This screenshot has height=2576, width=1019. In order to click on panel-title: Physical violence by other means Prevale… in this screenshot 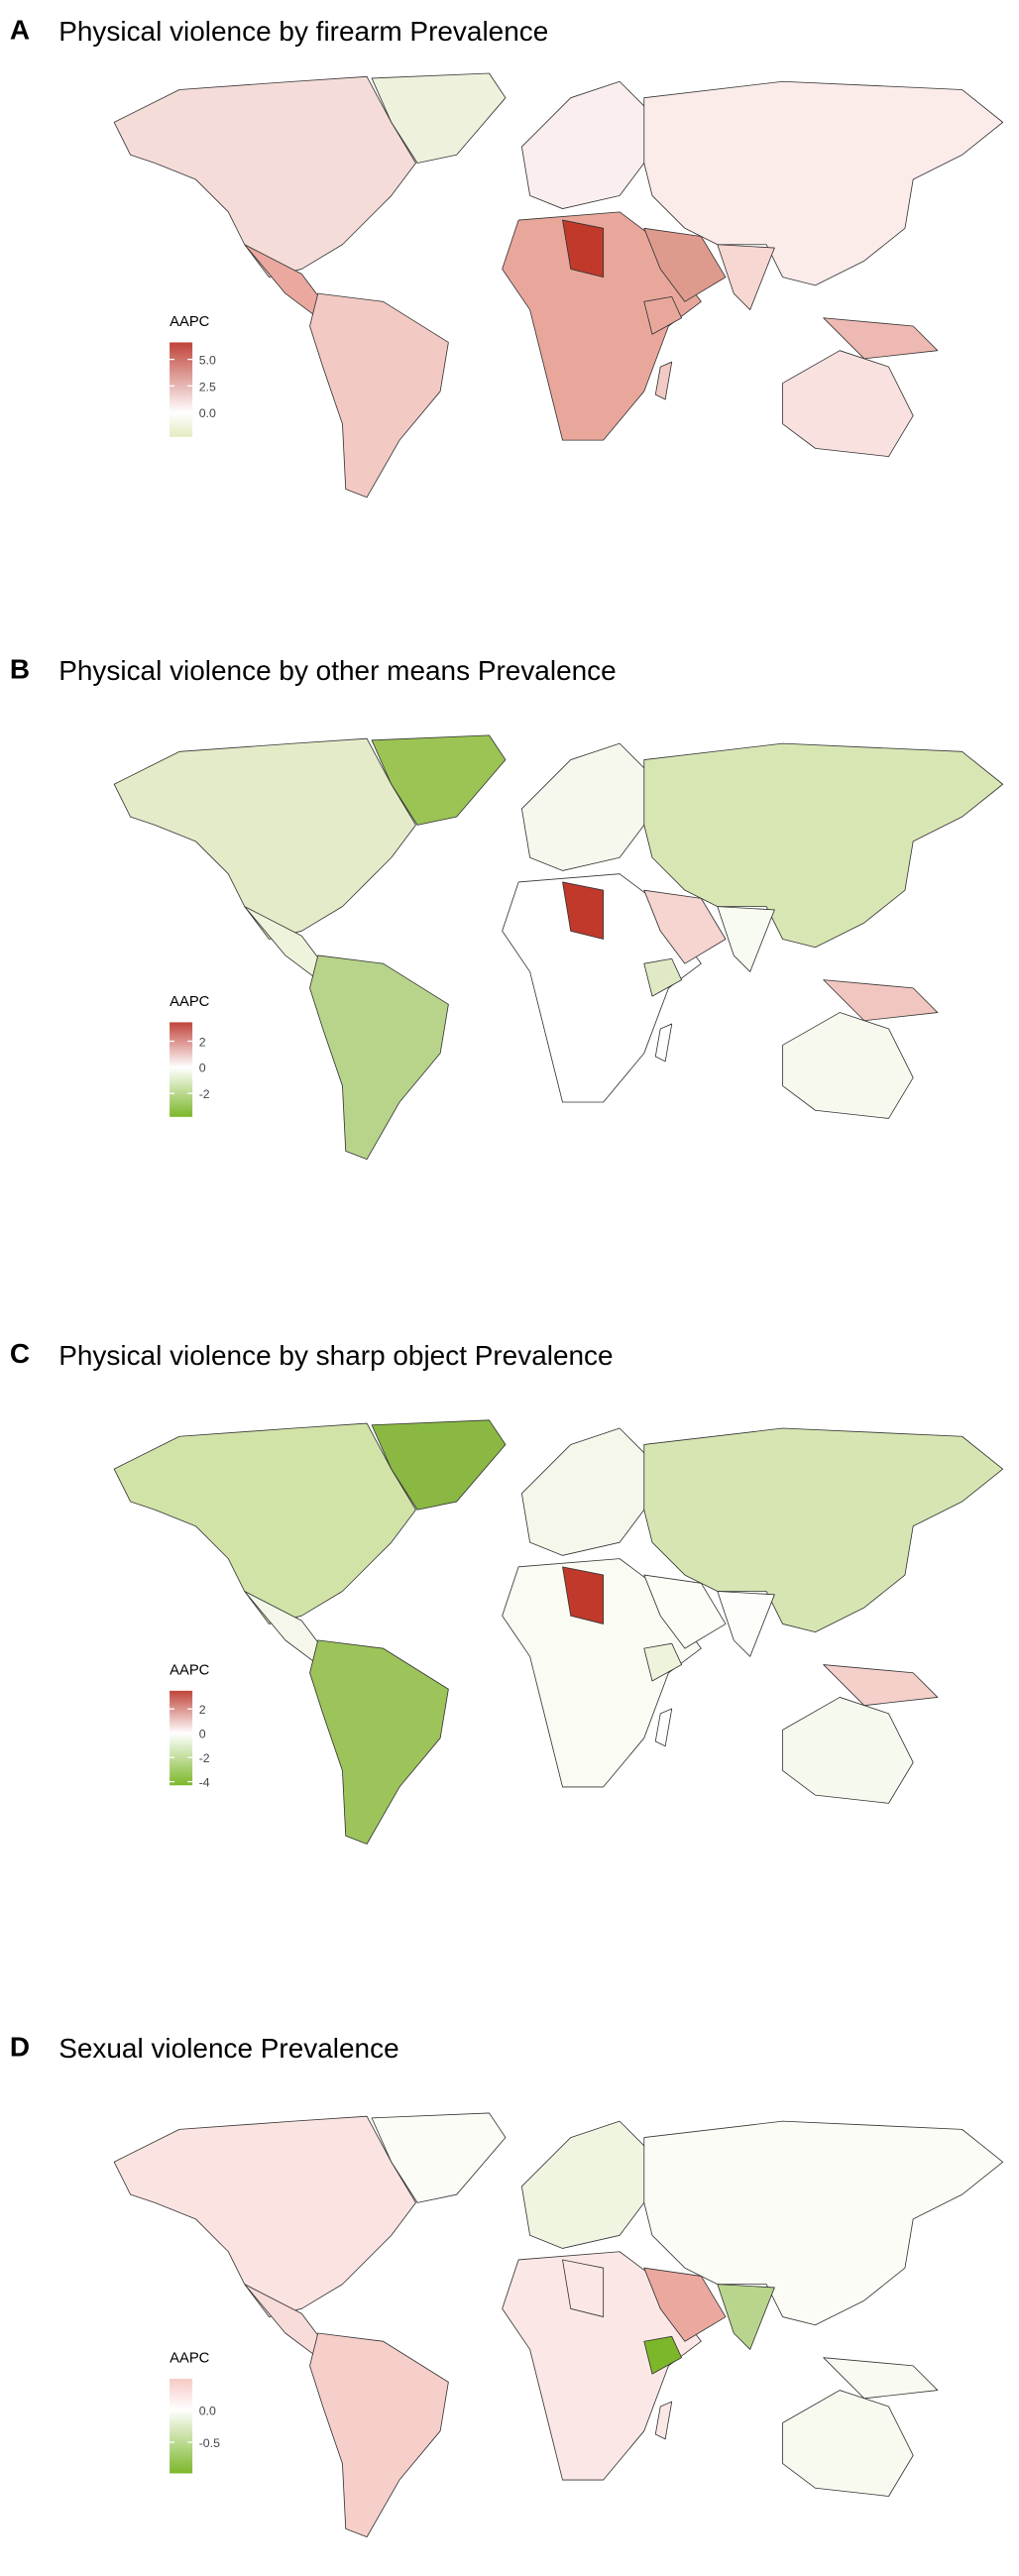, I will do `click(337, 670)`.